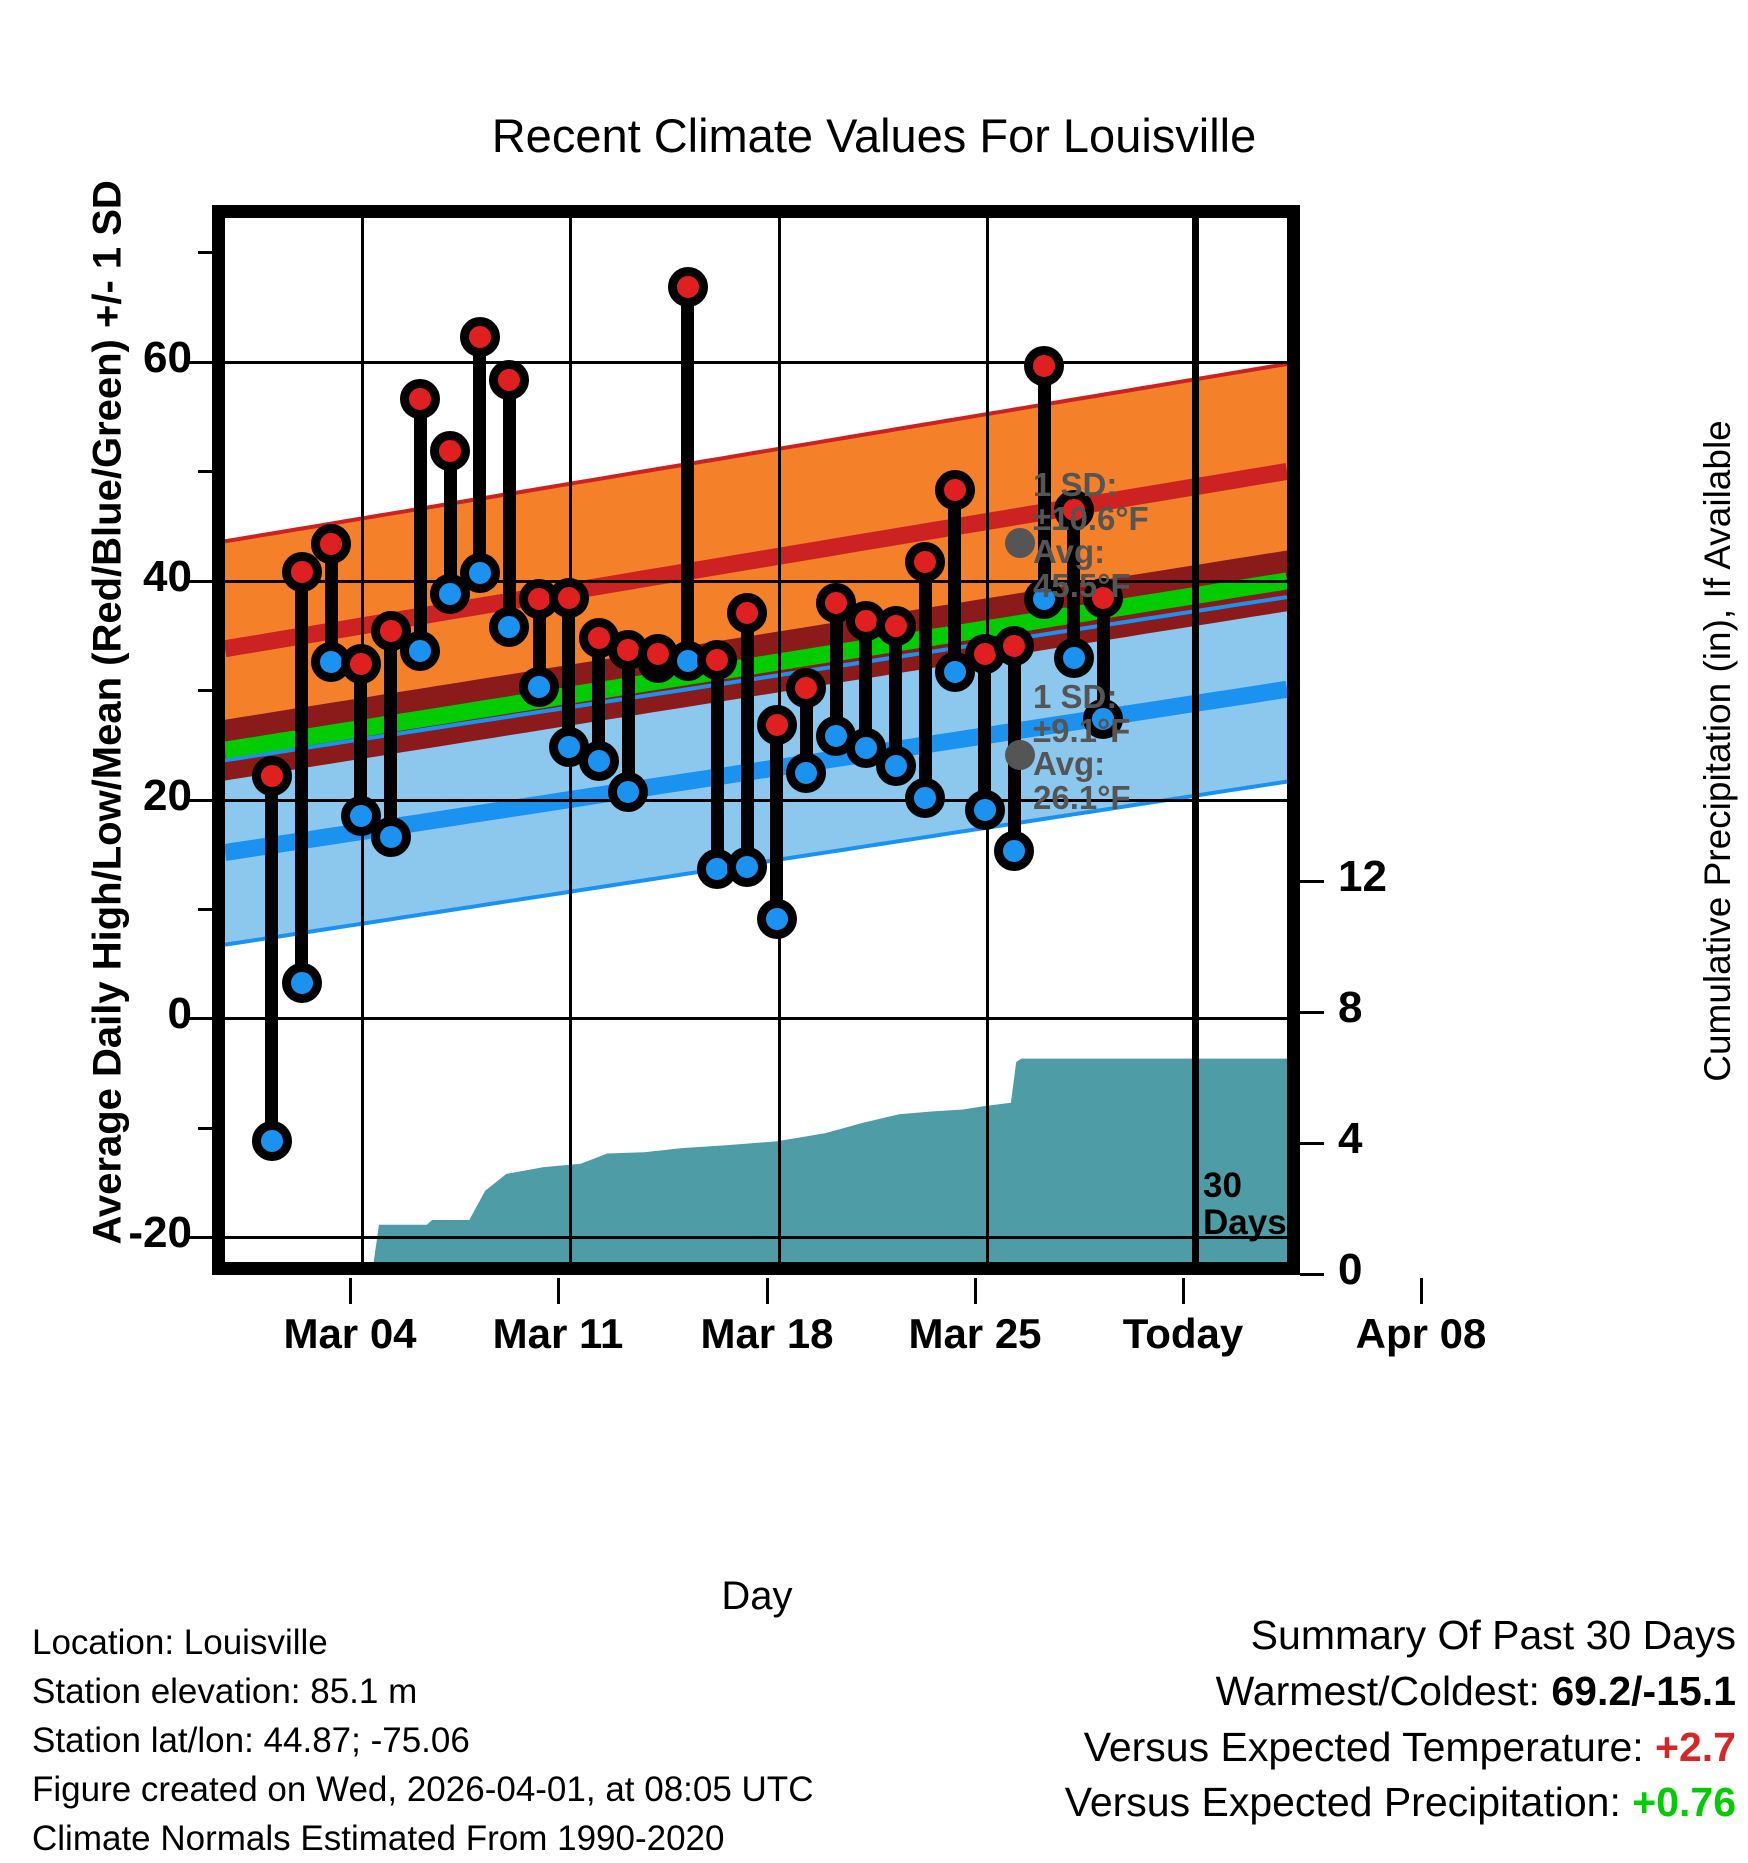  I want to click on vs-precip-value: +0.76, so click(1684, 1802).